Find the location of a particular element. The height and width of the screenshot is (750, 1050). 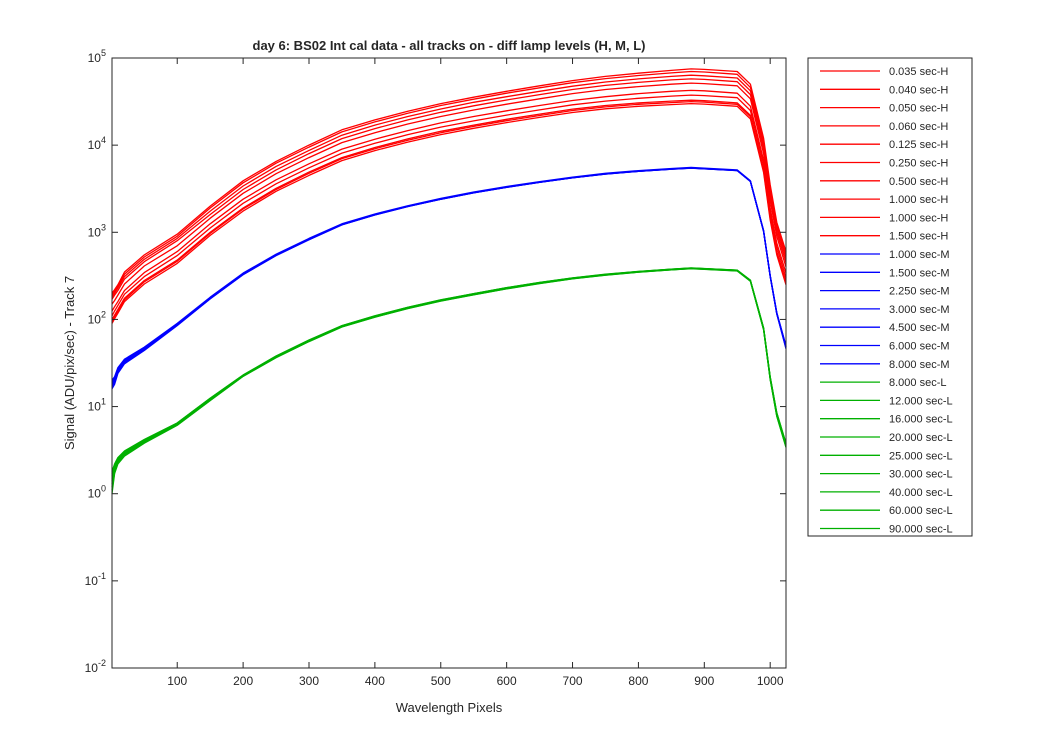

legend-label: 0.250 sec-H is located at coordinates (918, 164).